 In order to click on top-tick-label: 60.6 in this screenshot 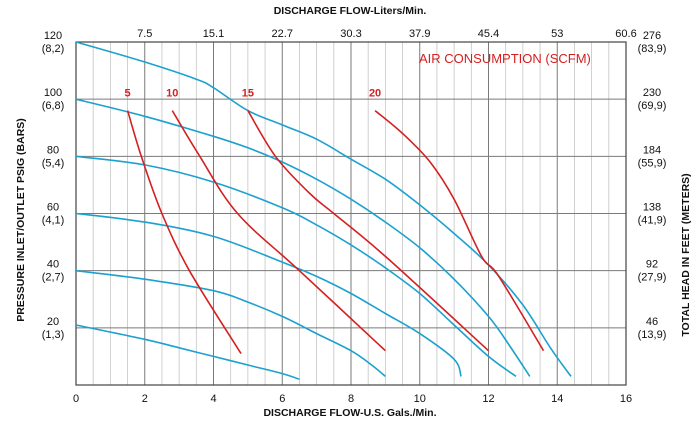, I will do `click(625, 34)`.